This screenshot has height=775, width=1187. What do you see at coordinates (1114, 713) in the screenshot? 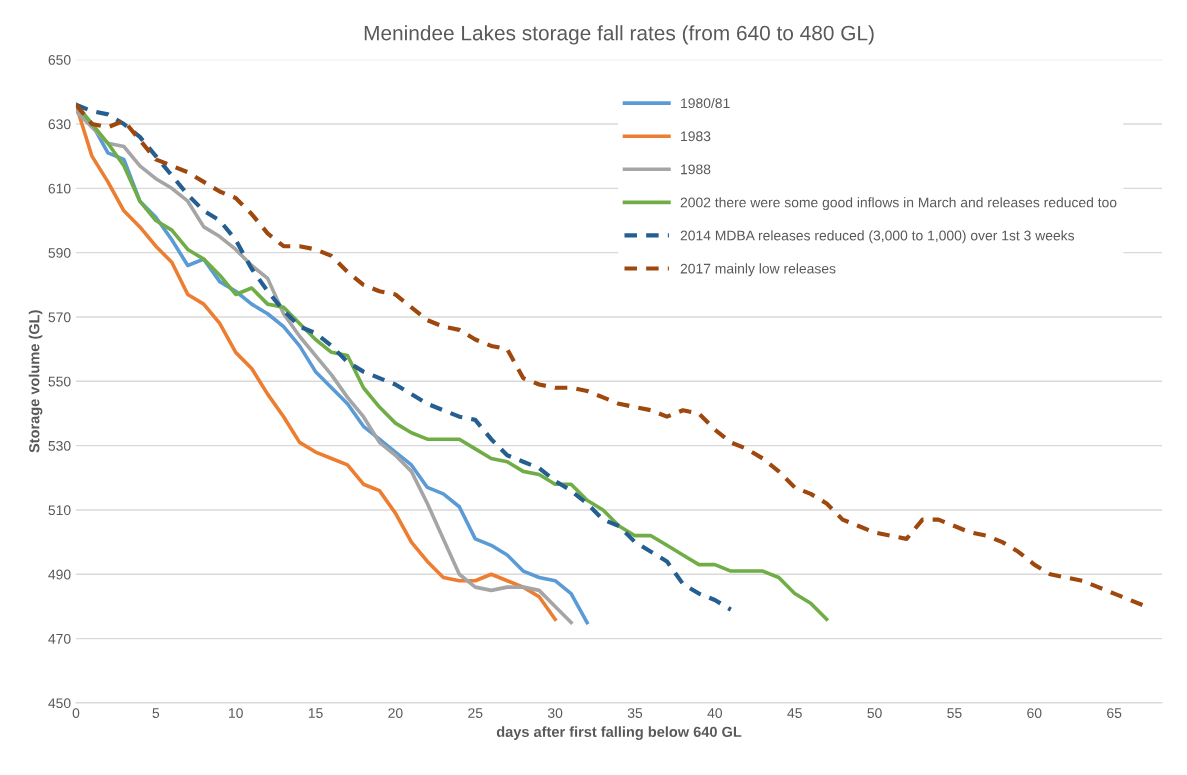
I see `x-tick-label: 65` at bounding box center [1114, 713].